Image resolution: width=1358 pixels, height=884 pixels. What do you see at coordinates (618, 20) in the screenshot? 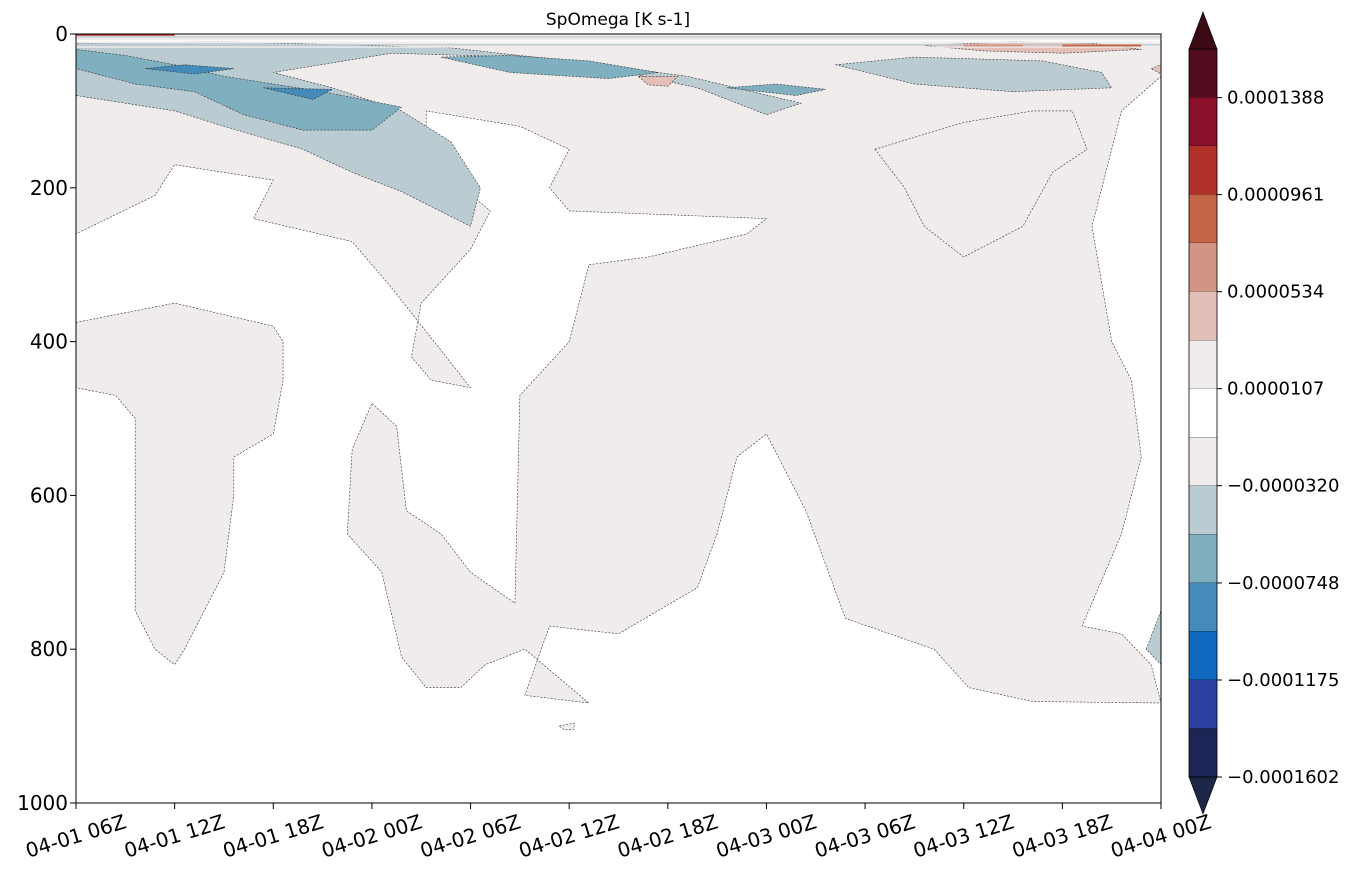
I see `chart-title: SpOmega [K s-1]` at bounding box center [618, 20].